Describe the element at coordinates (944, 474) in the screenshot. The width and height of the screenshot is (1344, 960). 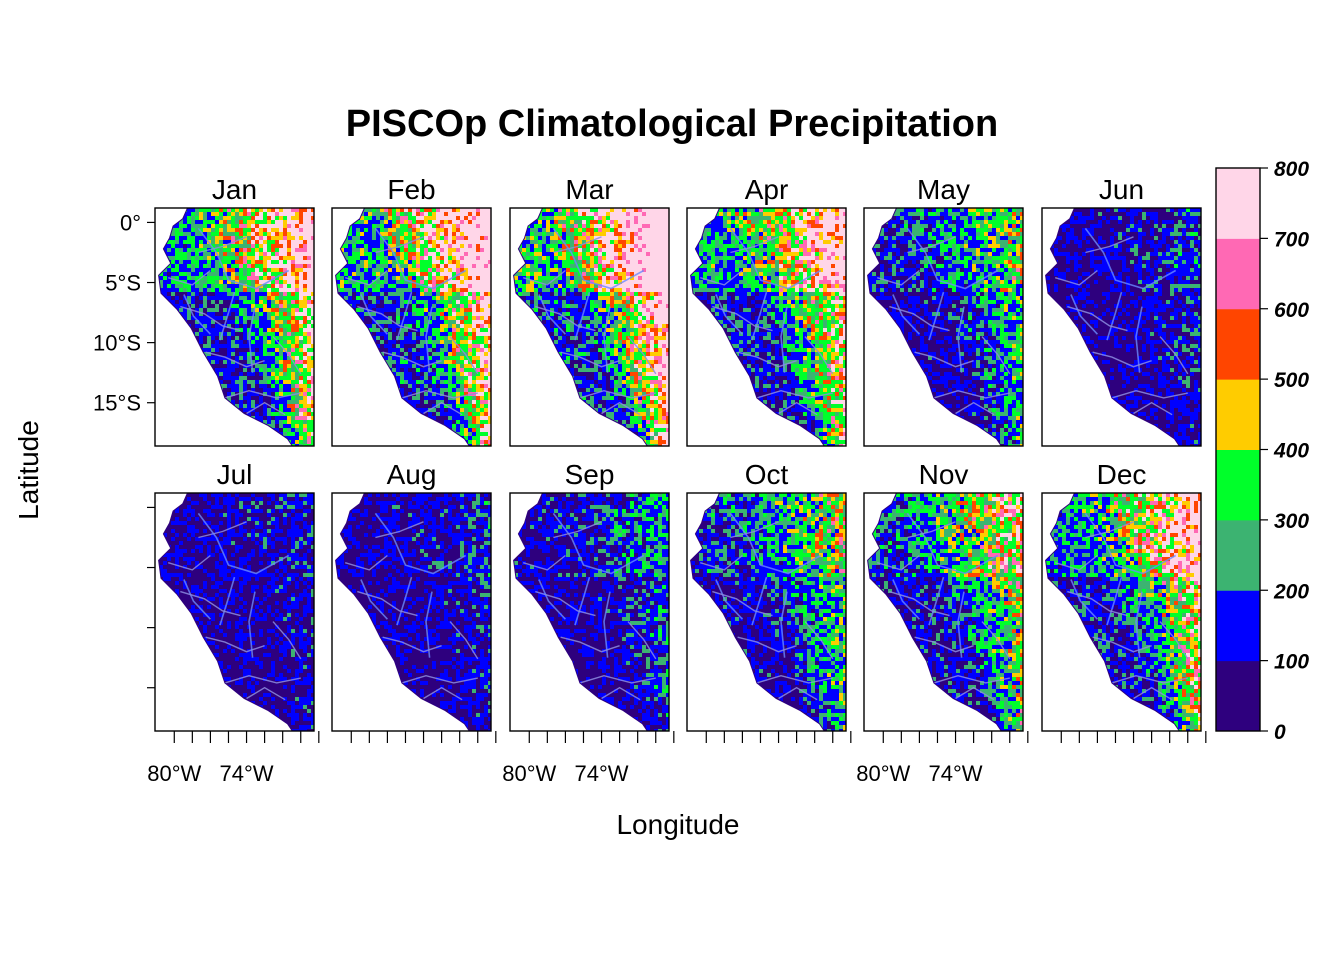
I see `panel-label: Nov` at that location.